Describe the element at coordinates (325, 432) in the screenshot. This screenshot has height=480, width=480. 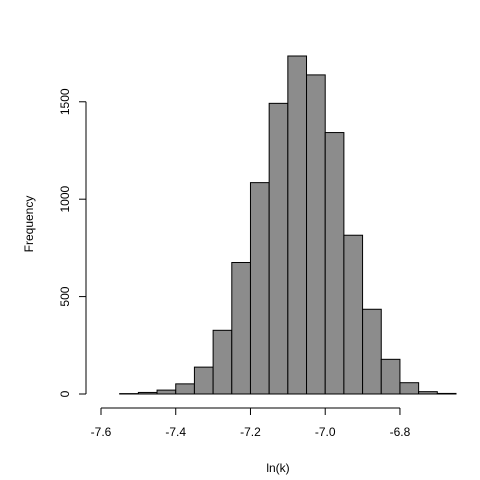
I see `x-tick-label: -7.0` at that location.